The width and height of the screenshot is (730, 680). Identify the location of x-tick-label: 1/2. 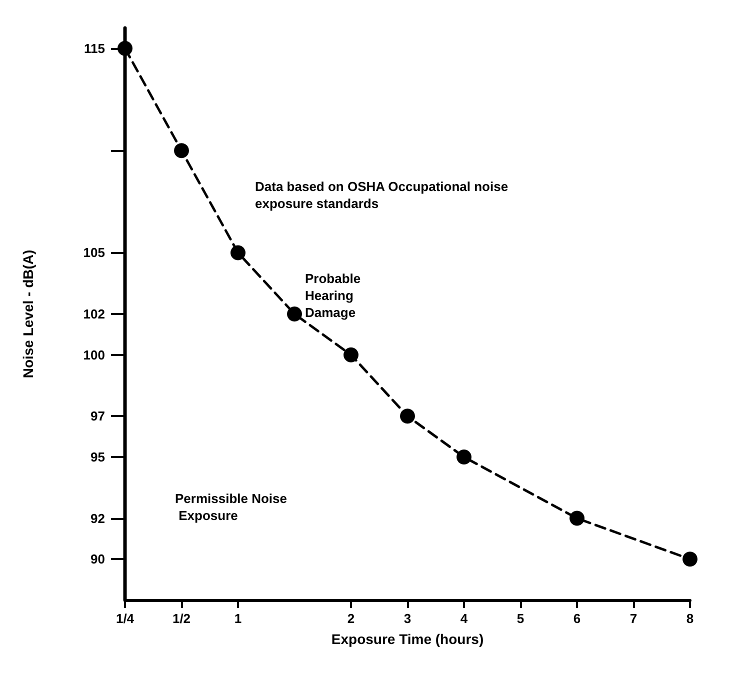
(181, 618).